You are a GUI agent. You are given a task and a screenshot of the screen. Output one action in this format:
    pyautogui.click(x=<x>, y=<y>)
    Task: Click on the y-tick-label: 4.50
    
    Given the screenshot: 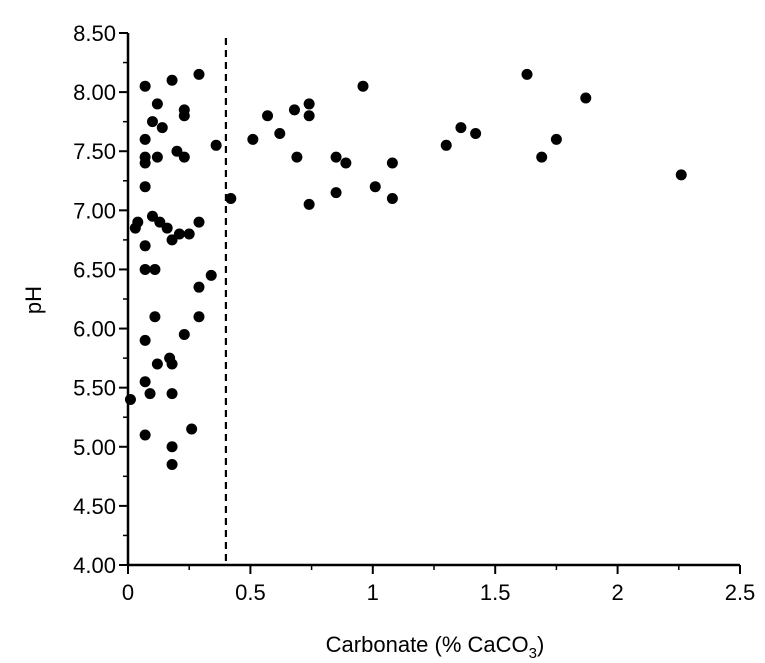 What is the action you would take?
    pyautogui.click(x=94, y=506)
    